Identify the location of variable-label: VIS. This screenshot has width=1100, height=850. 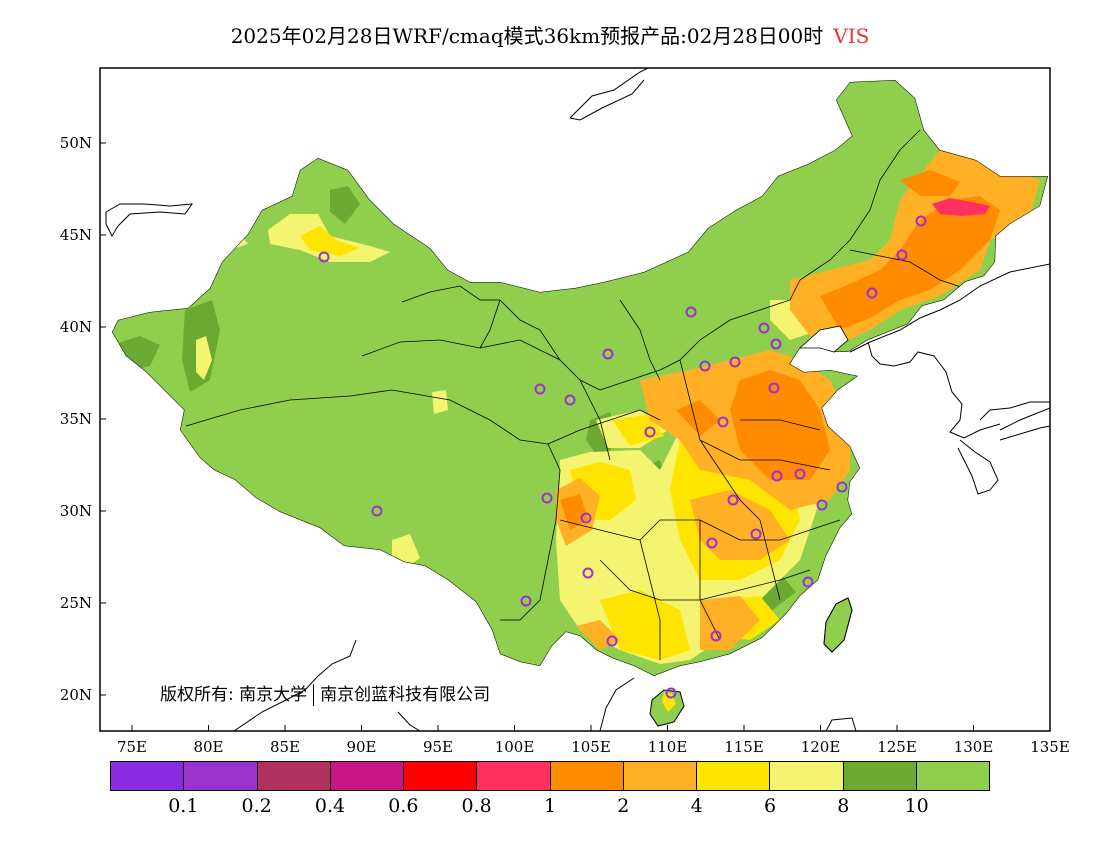
(851, 36).